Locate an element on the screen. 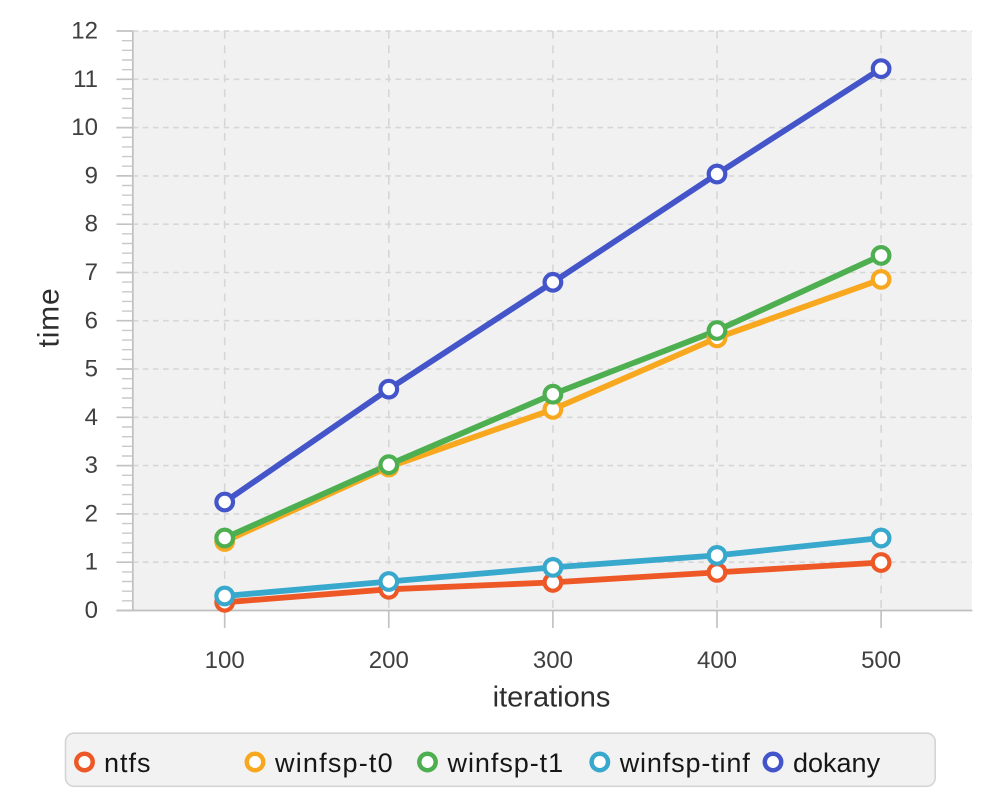  svg-text: 2 is located at coordinates (91, 513).